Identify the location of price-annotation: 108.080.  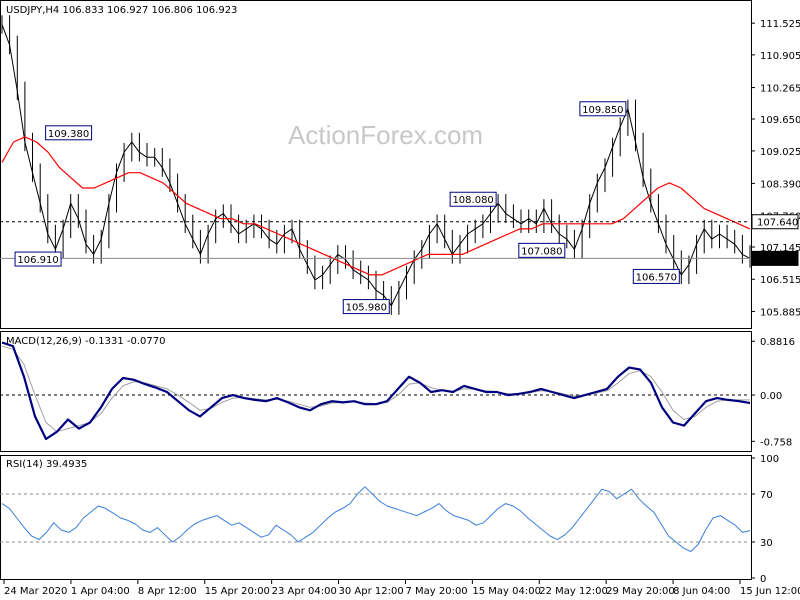
(472, 200).